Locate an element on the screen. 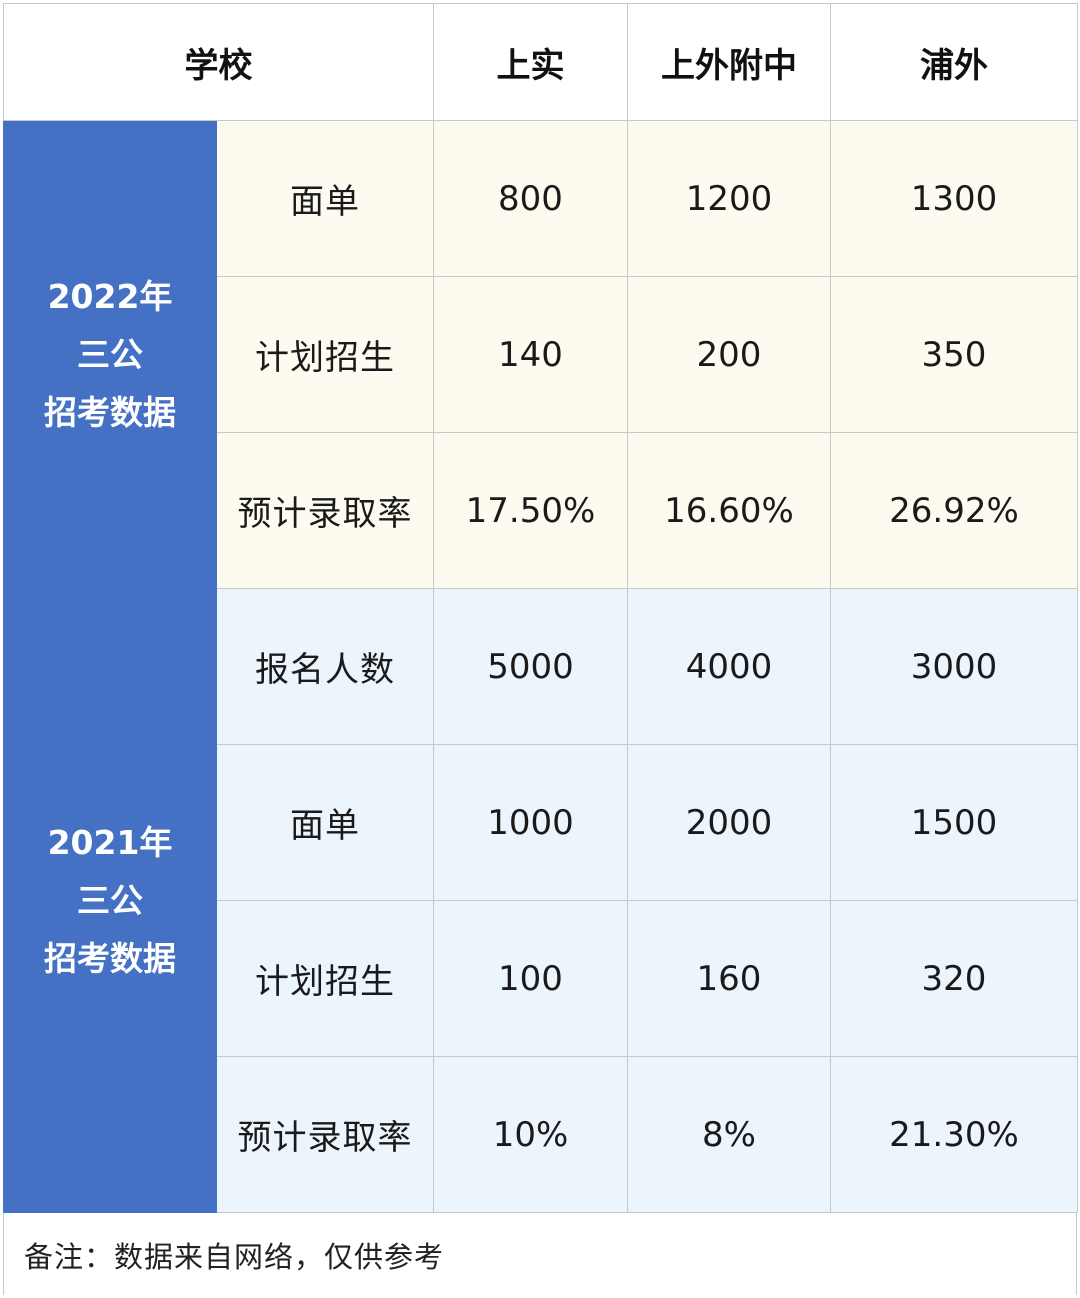  table-row: 面单 1000 2000 1500 is located at coordinates (541, 822).